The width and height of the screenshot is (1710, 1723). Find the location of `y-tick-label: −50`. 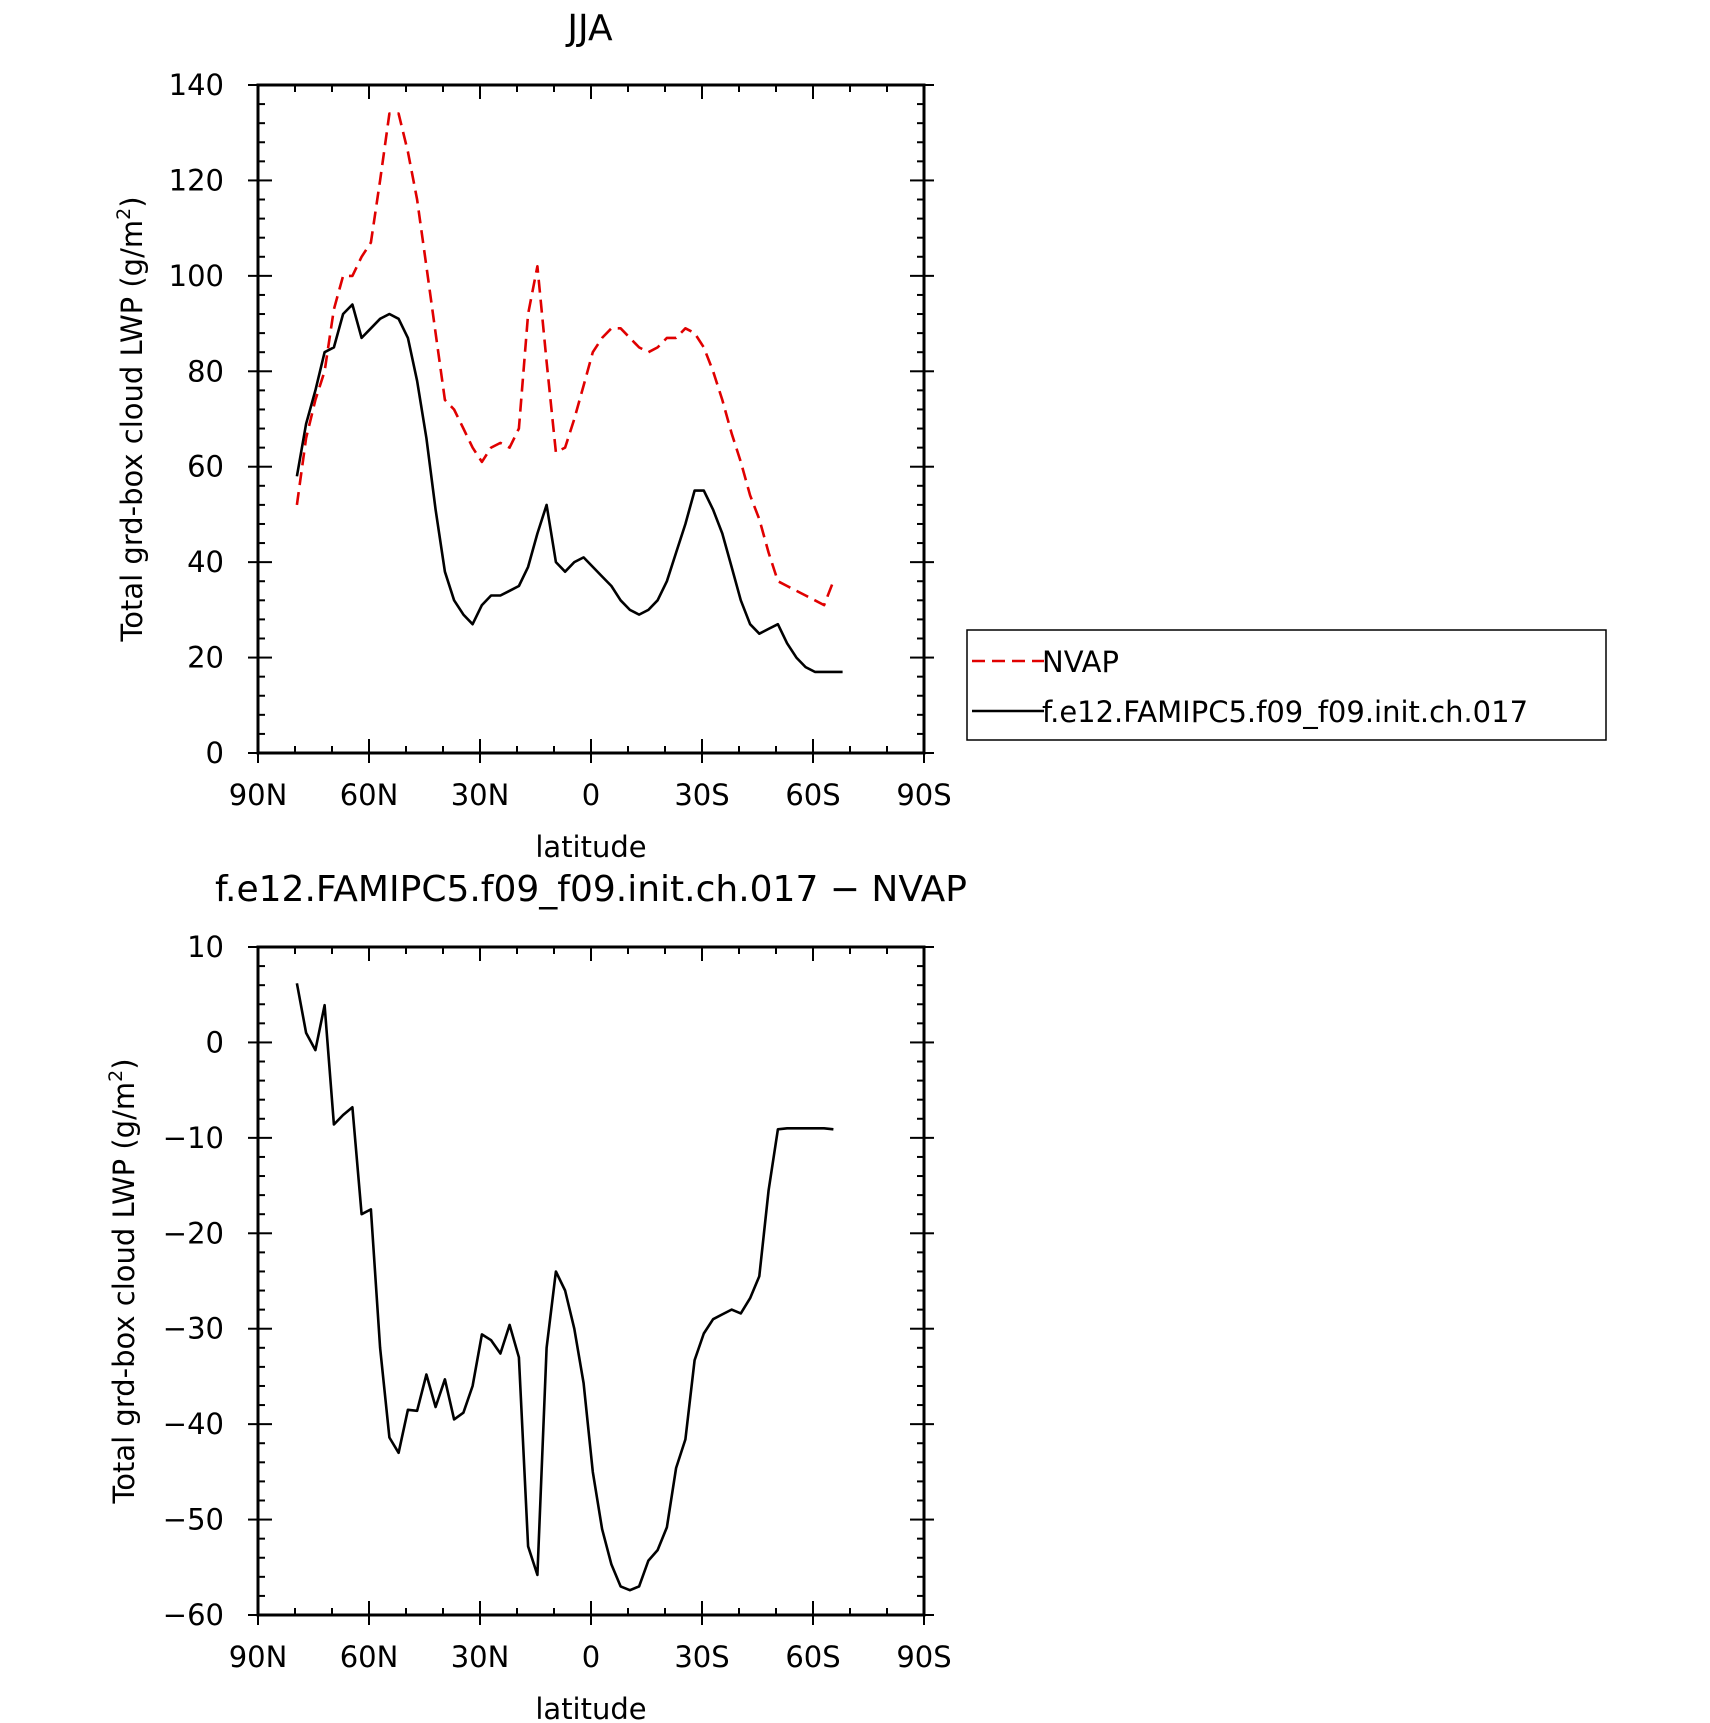

y-tick-label: −50 is located at coordinates (193, 1520).